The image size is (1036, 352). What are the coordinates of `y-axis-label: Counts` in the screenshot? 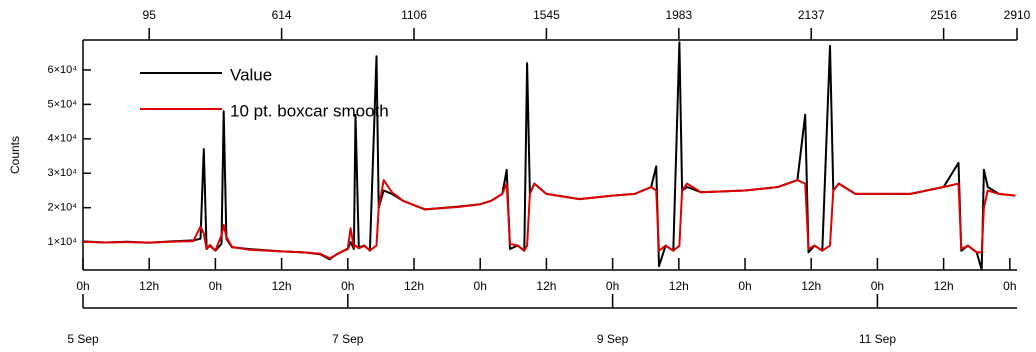 It's located at (15, 155).